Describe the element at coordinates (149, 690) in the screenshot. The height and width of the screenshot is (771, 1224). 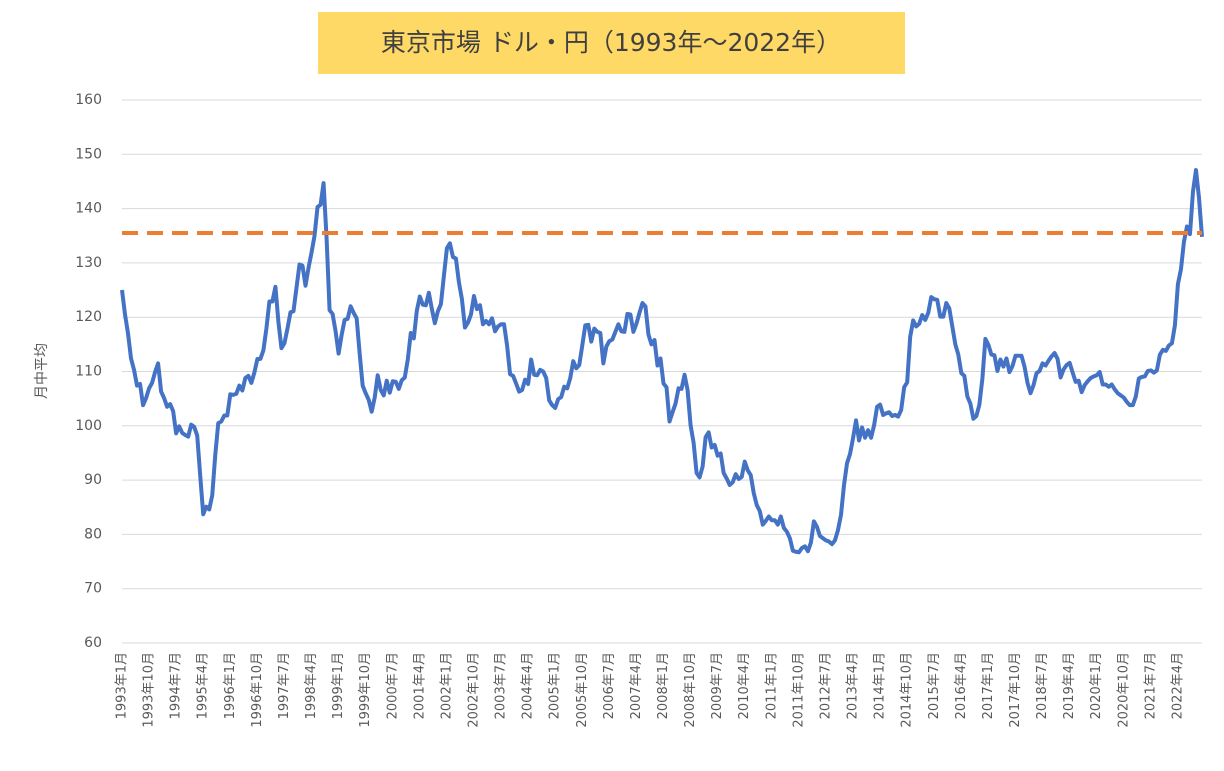
I see `x-tick-label: 1993年10月` at that location.